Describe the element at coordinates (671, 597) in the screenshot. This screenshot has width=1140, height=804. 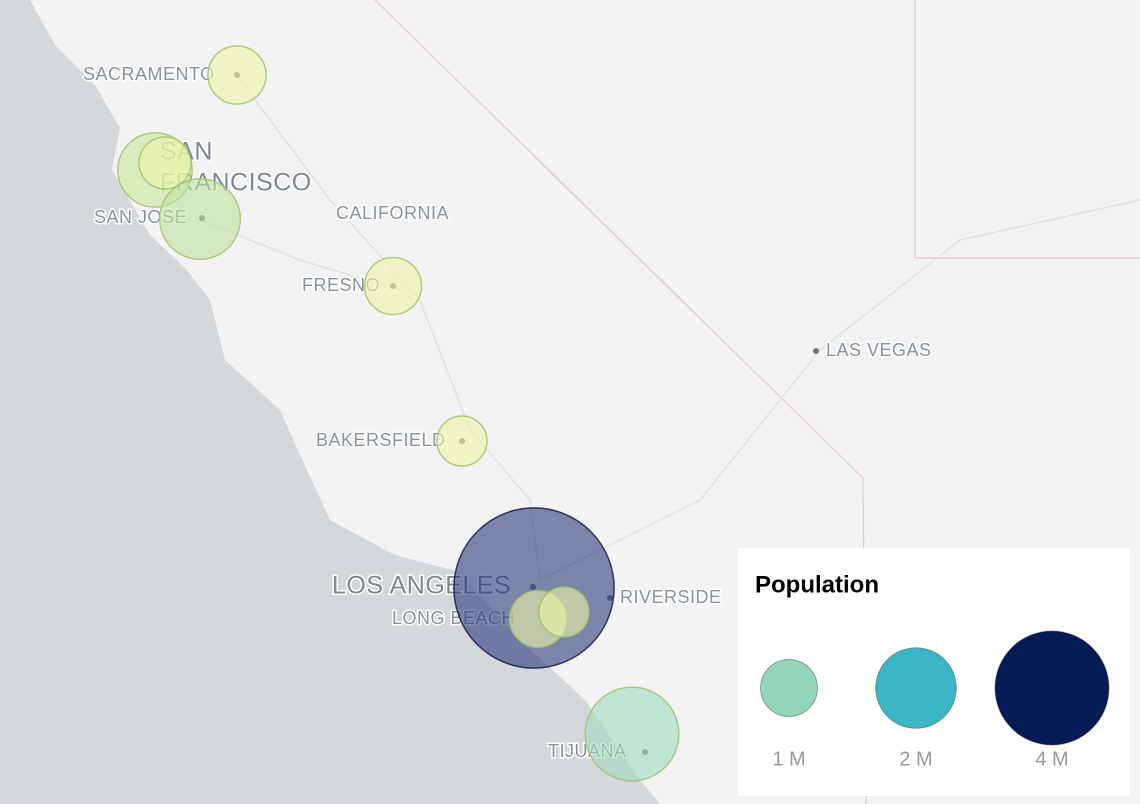
I see `city-label: RIVERSIDE` at that location.